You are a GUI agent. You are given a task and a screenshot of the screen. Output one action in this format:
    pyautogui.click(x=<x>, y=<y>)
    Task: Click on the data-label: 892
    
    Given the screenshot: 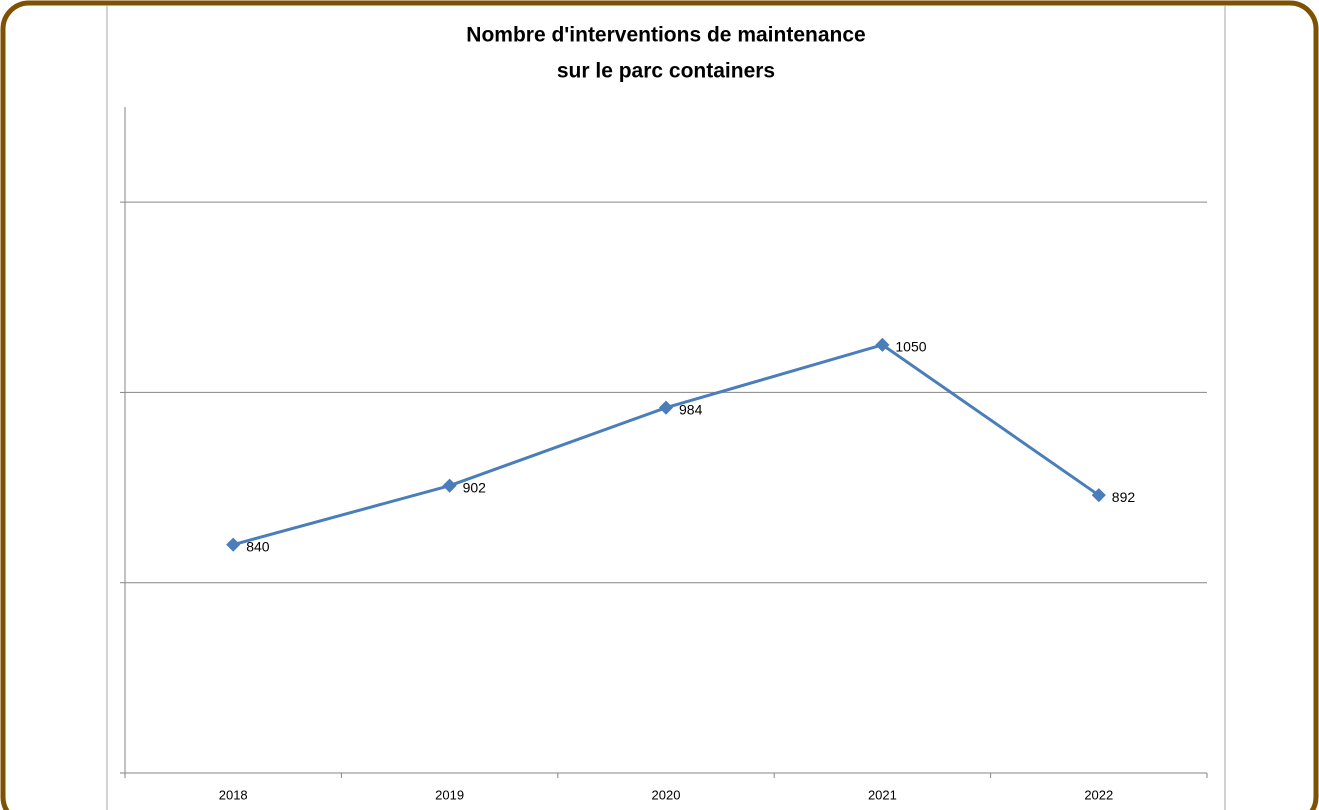 What is the action you would take?
    pyautogui.click(x=1124, y=497)
    